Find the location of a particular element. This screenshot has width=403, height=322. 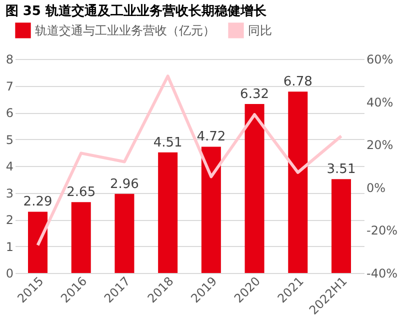

legend-label: 轨道交通与工业业务营收（亿元） is located at coordinates (125, 30).